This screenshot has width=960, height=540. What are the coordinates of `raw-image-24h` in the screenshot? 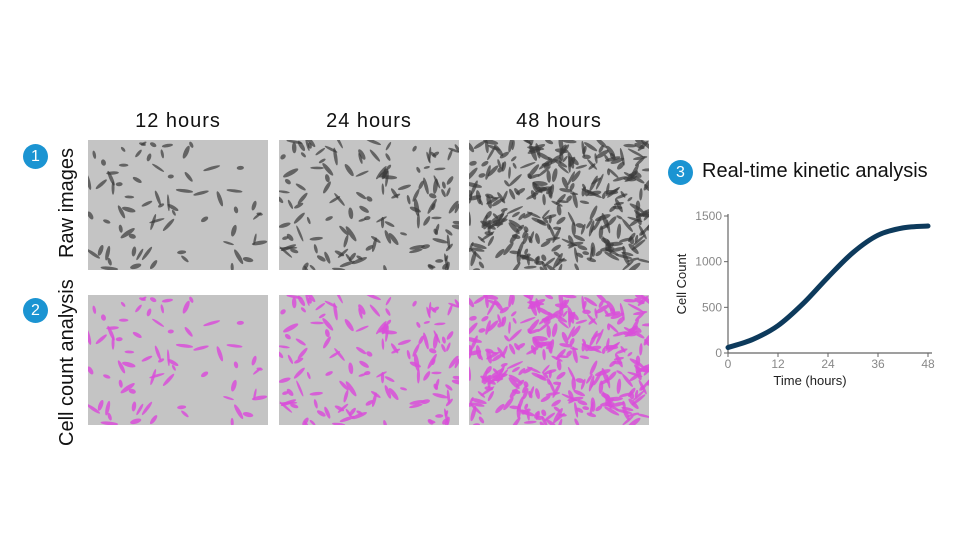 It's located at (369, 205).